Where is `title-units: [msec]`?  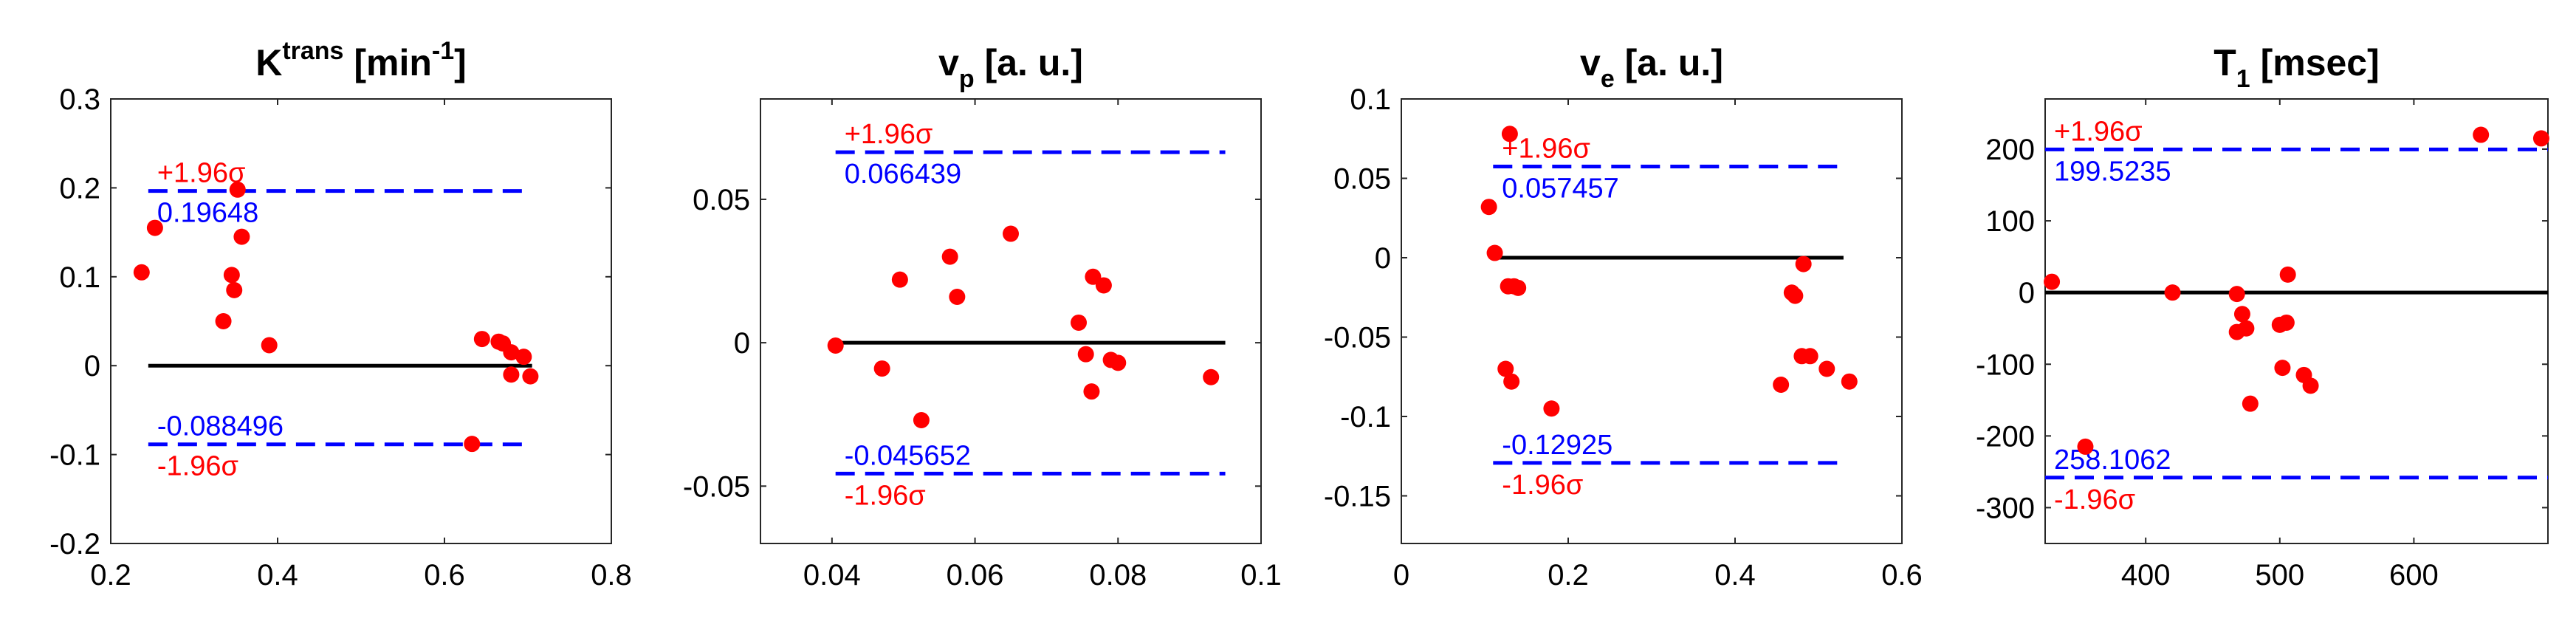 title-units: [msec] is located at coordinates (2315, 62).